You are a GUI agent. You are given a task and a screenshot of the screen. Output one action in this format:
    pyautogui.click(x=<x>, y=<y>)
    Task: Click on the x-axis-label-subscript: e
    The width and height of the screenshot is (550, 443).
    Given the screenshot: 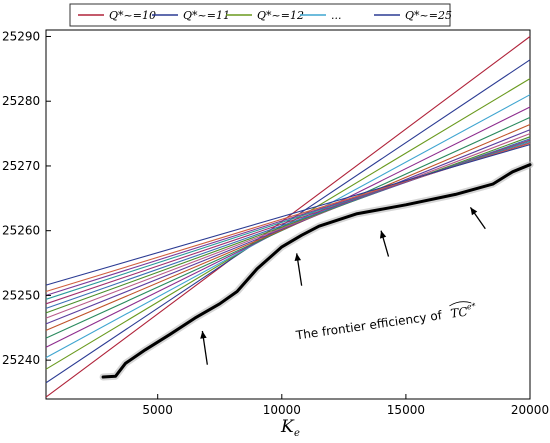 What is the action you would take?
    pyautogui.click(x=297, y=433)
    